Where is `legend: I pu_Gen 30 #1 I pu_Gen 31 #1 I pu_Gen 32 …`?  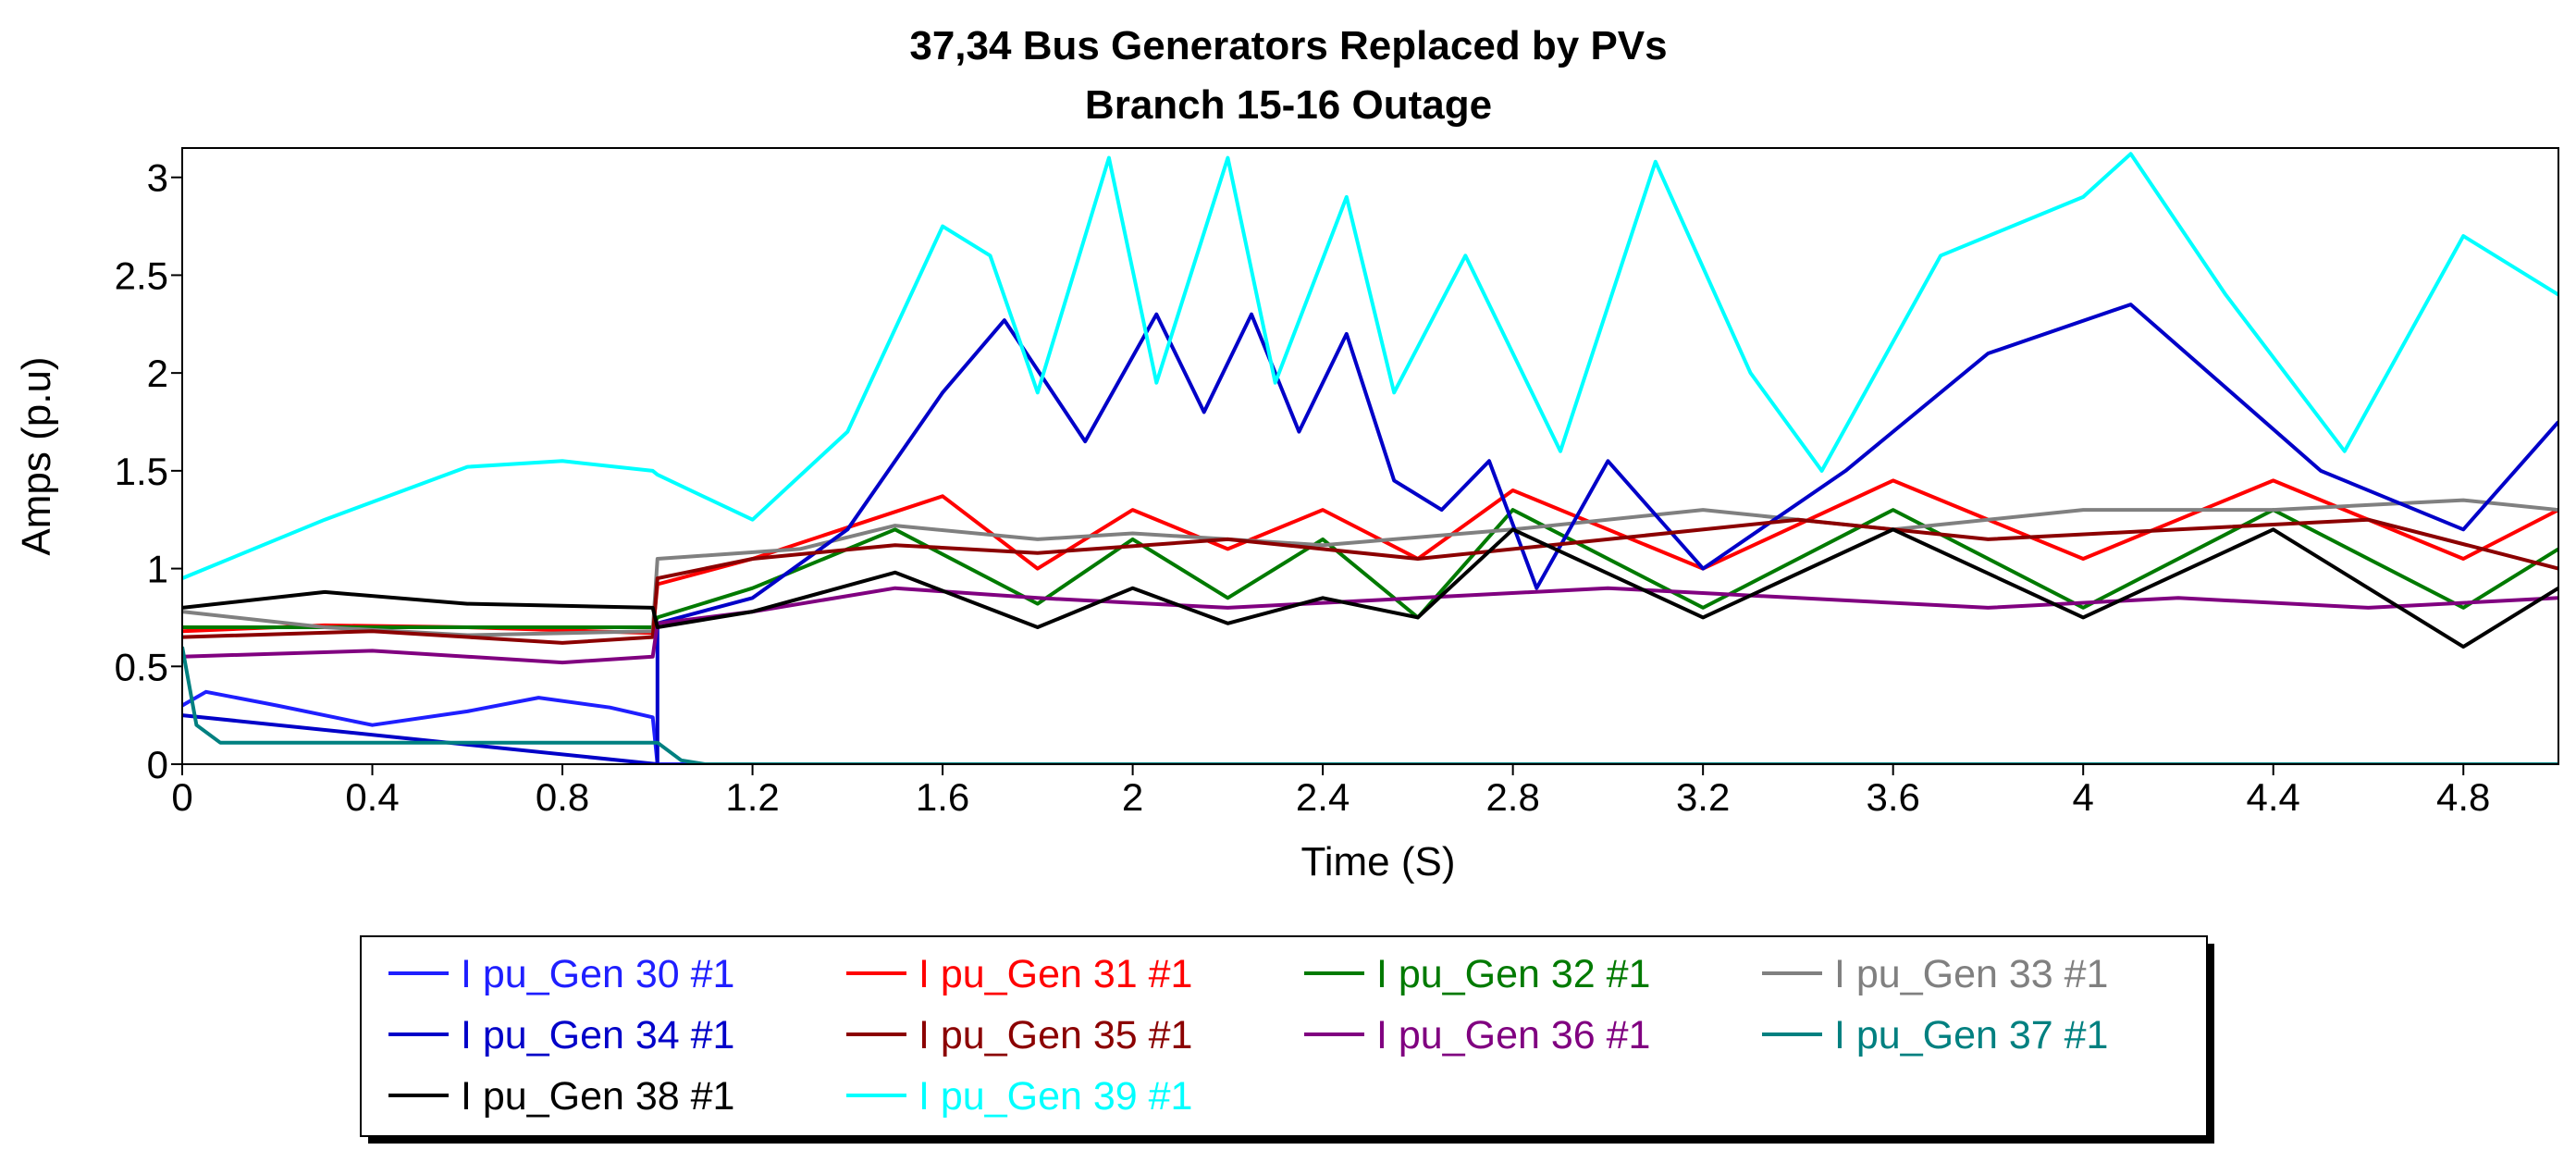 legend: I pu_Gen 30 #1 I pu_Gen 31 #1 I pu_Gen 32 … is located at coordinates (1248, 1036).